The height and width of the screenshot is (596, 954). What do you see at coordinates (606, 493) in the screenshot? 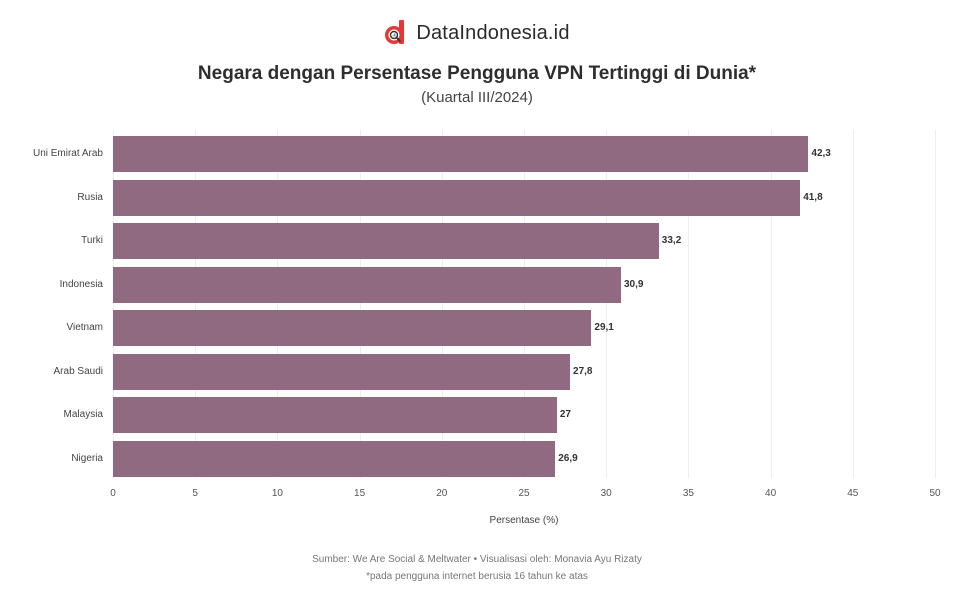
I see `x-tick-label: 30` at bounding box center [606, 493].